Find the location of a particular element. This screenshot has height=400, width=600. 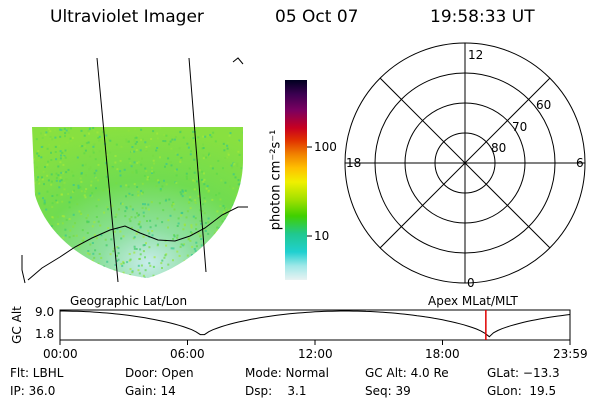

app-title: Ultraviolet Imager is located at coordinates (127, 17).